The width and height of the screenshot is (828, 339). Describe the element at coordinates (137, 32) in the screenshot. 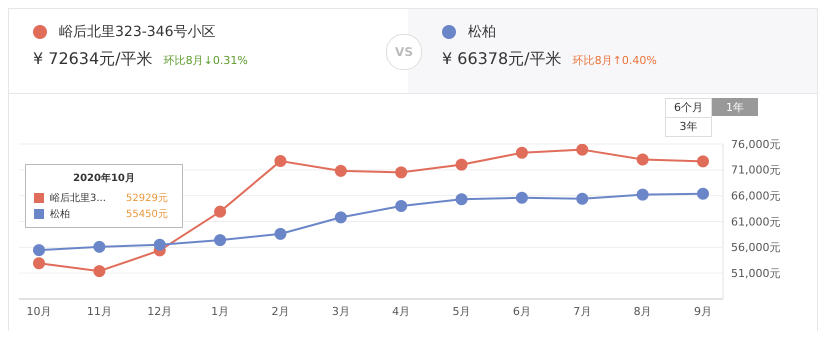

I see `legend-label: 峪后北里323-346号小区` at that location.